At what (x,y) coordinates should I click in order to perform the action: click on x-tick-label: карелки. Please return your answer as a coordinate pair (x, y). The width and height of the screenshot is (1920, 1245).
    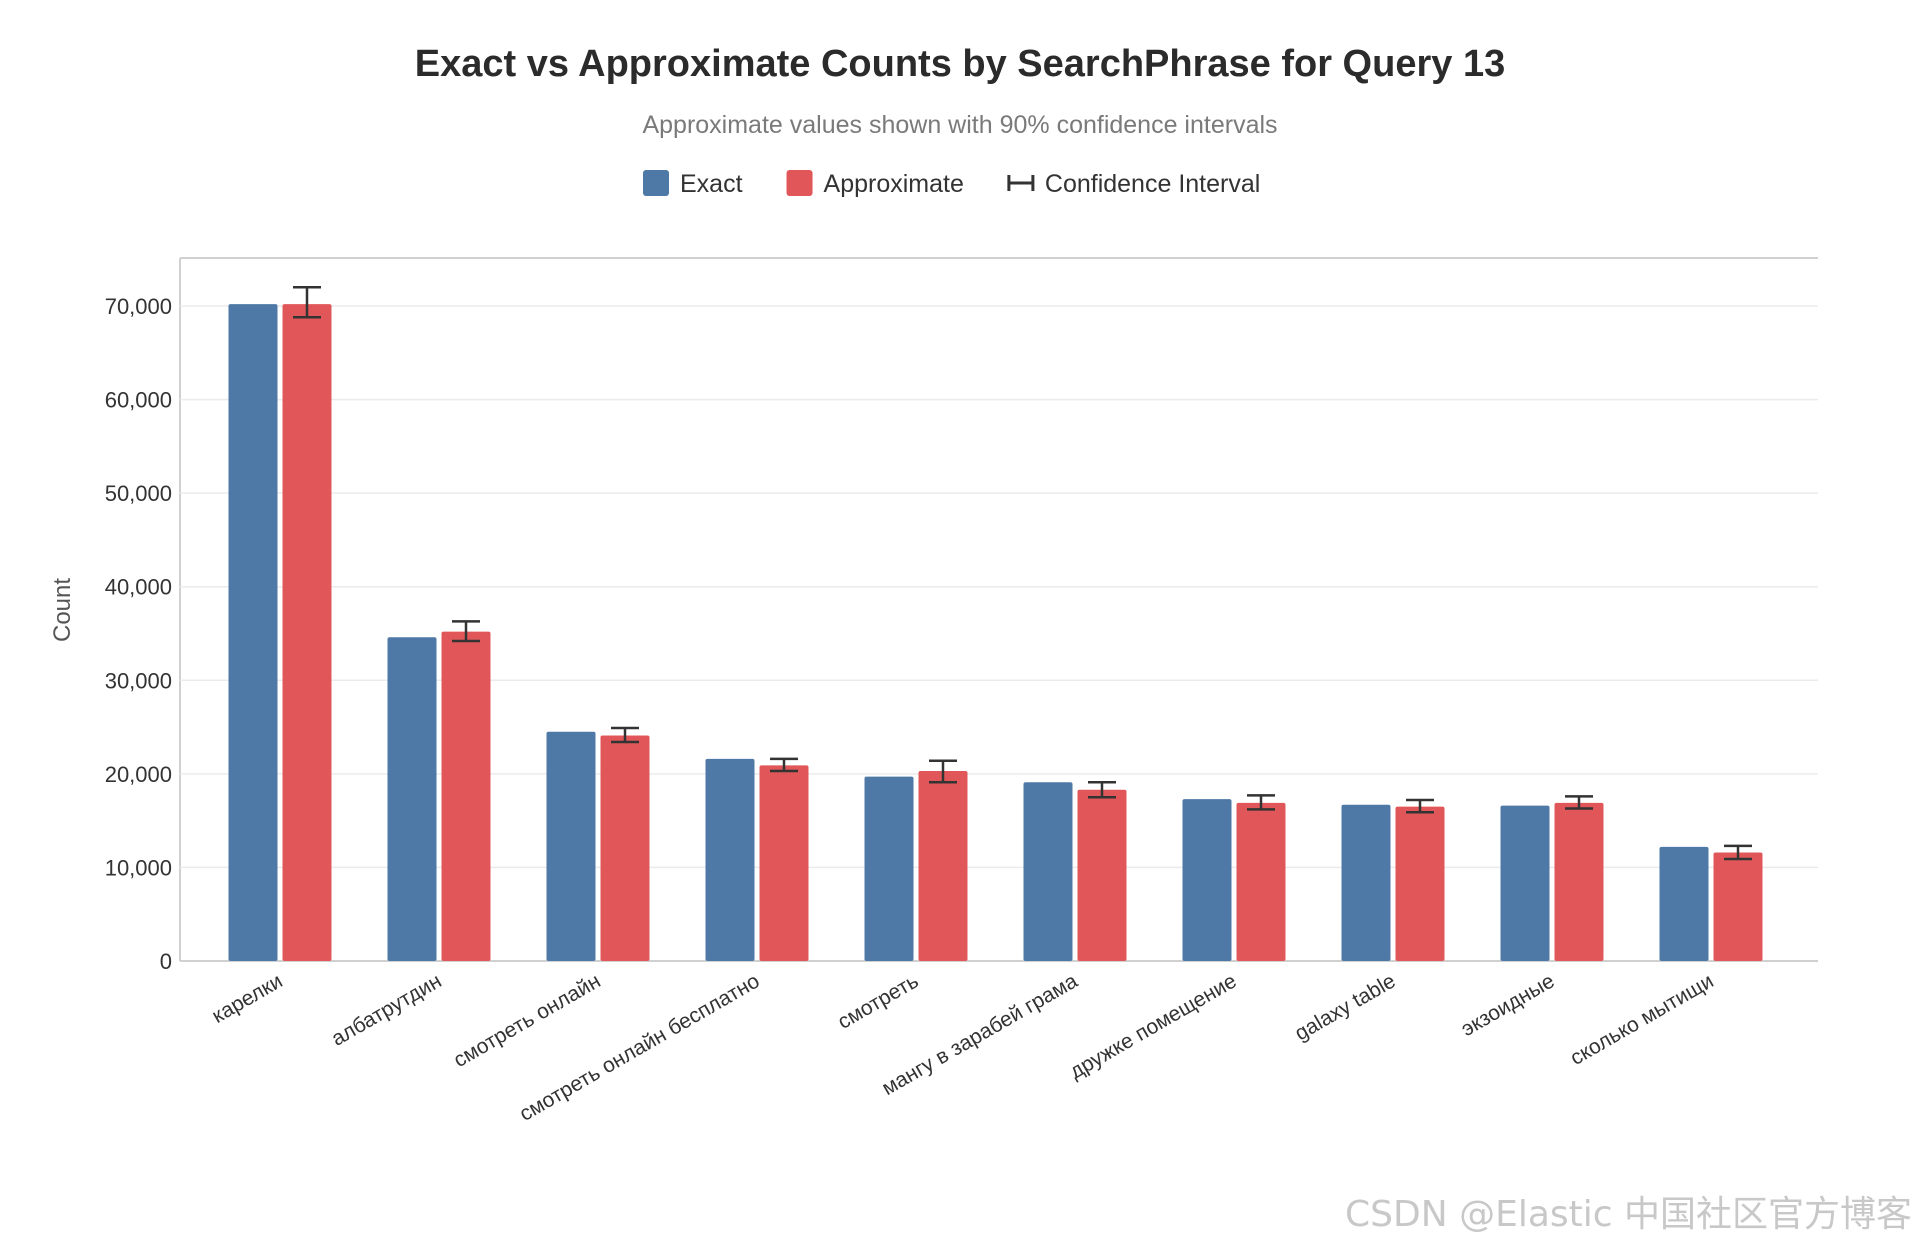
    Looking at the image, I should click on (247, 998).